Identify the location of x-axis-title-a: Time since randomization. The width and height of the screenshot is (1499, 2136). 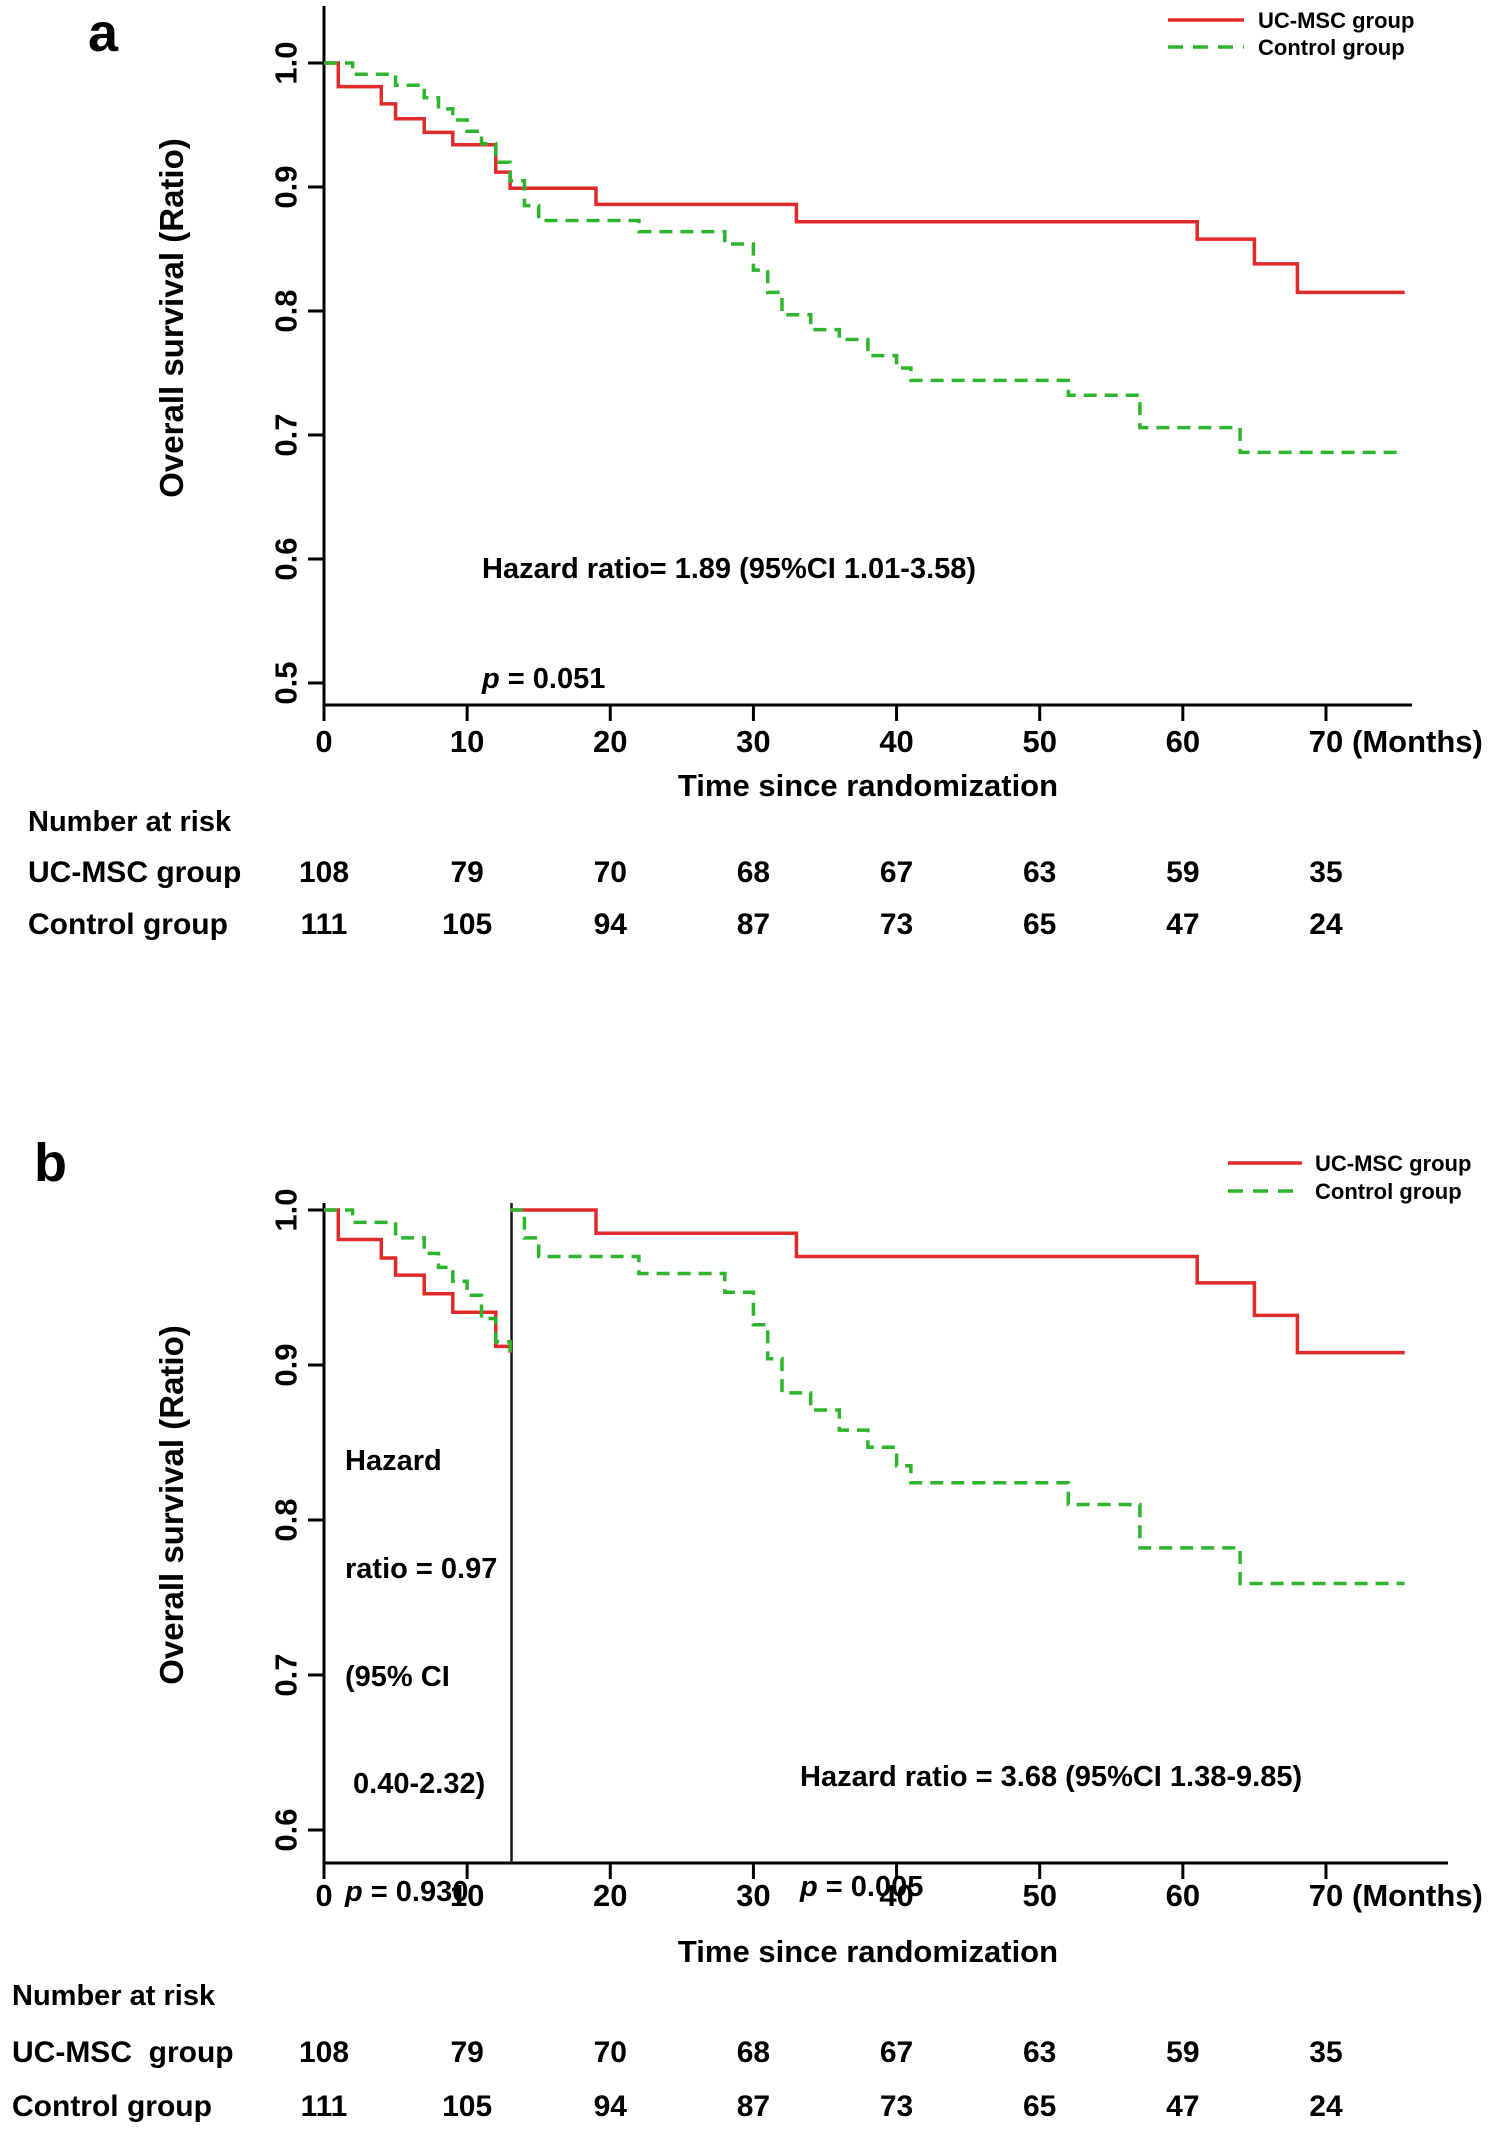
(868, 785).